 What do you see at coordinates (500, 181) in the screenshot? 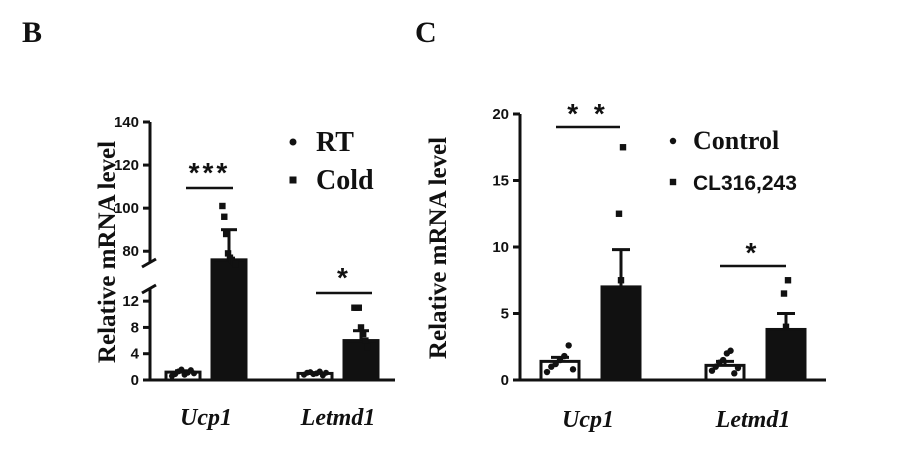
I see `y-tick-label: 15` at bounding box center [500, 181].